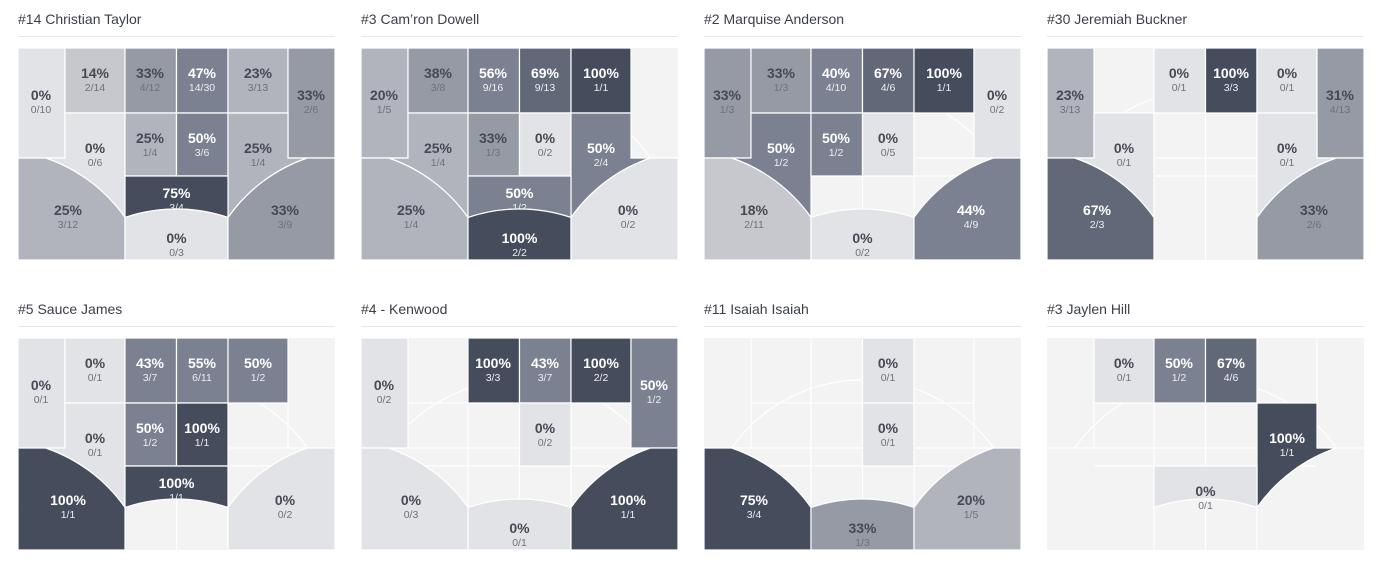 This screenshot has width=1377, height=574. I want to click on shot-zone-trm: 23%3/13, so click(258, 81).